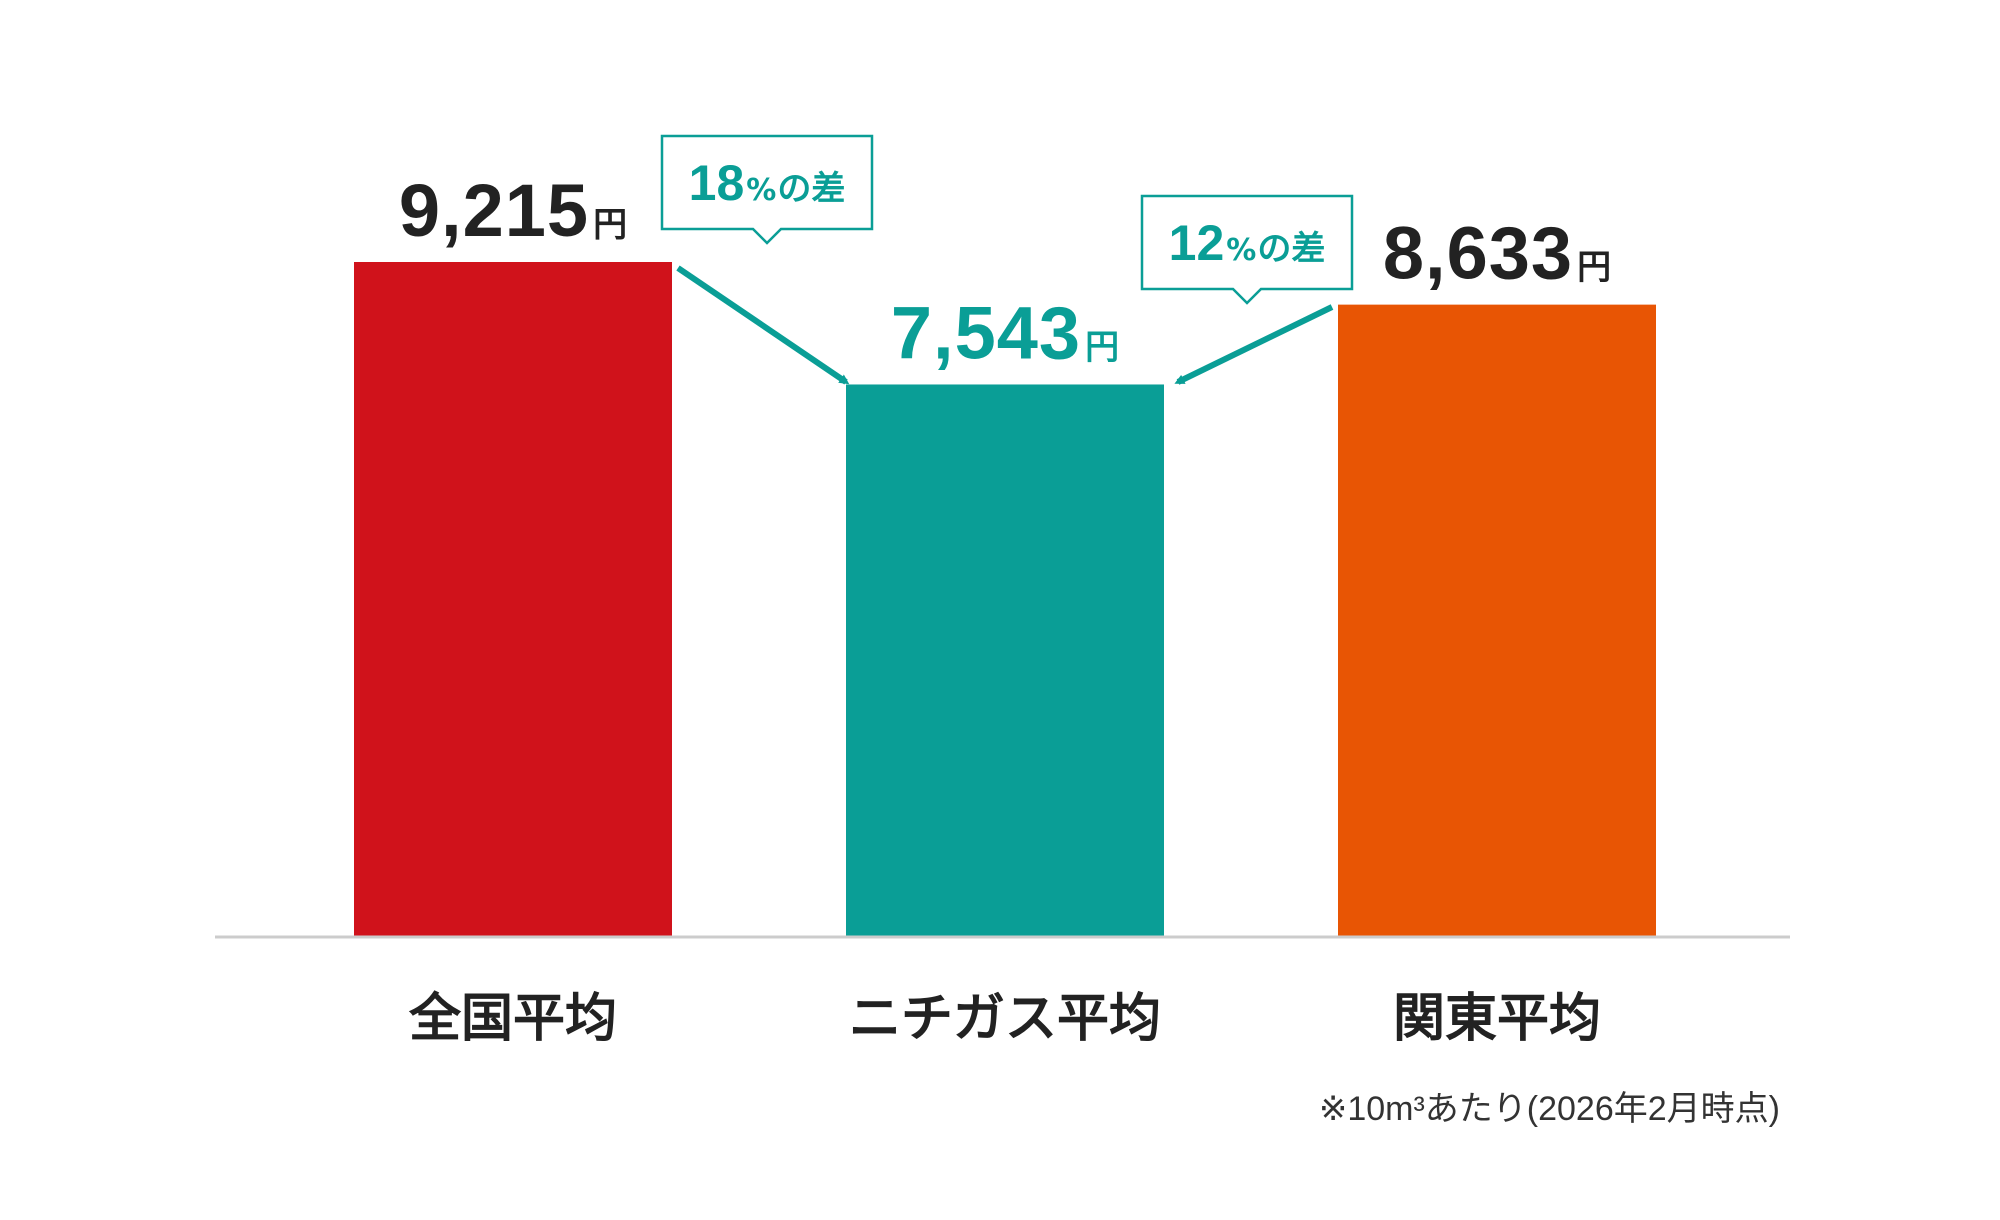 This screenshot has height=1220, width=2000. What do you see at coordinates (1197, 243) in the screenshot?
I see `callout-number: 12` at bounding box center [1197, 243].